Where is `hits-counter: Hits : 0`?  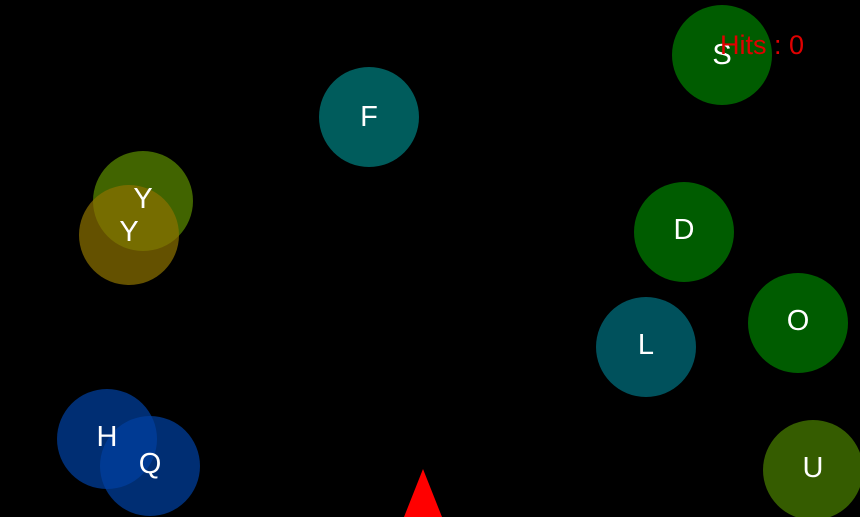 hits-counter: Hits : 0 is located at coordinates (762, 45).